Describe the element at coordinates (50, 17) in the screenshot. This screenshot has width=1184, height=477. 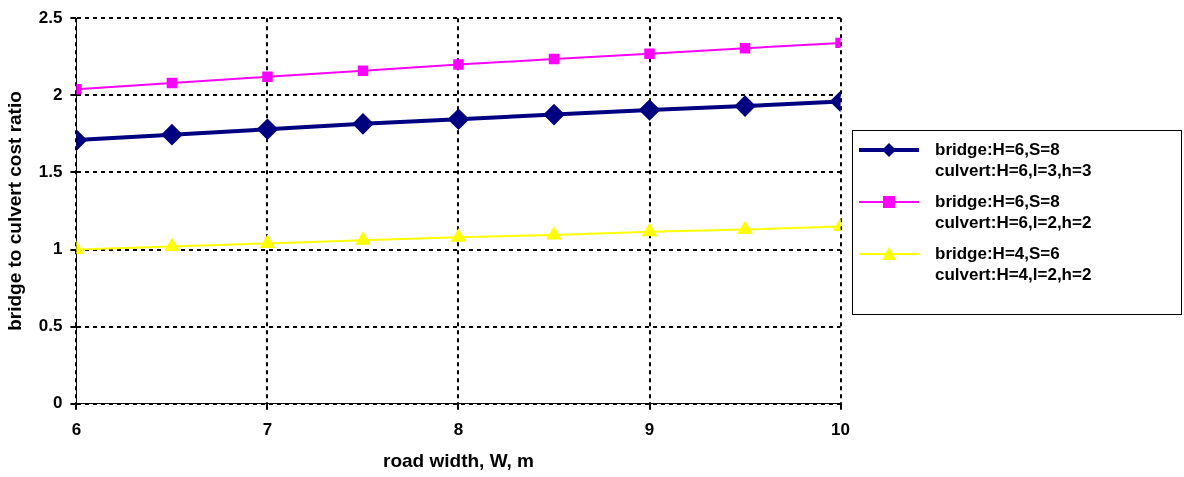
I see `y-tick-label: 2.5` at that location.